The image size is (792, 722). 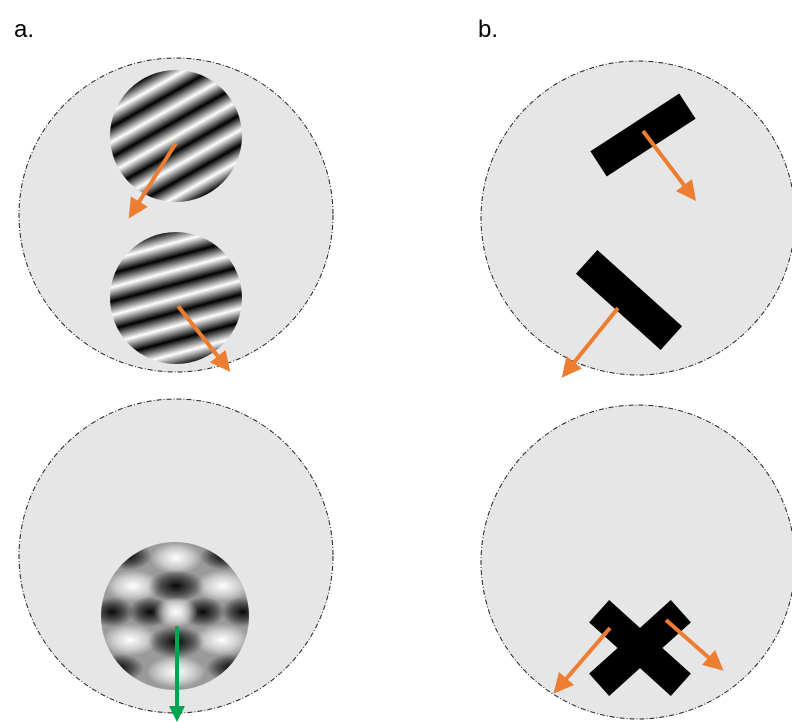 I want to click on grating-lower, so click(x=176, y=298).